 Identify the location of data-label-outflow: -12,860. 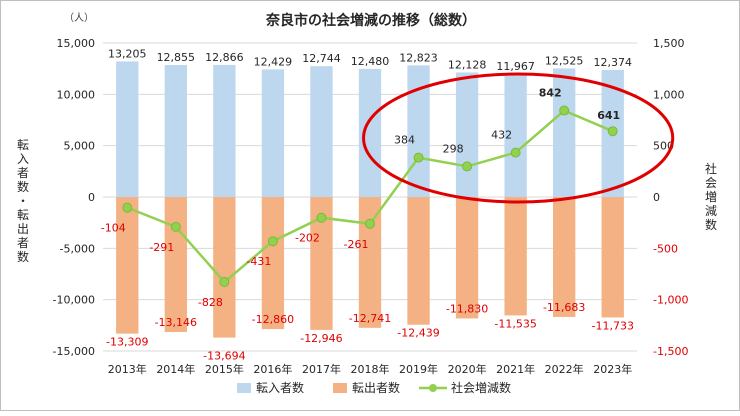
(273, 319).